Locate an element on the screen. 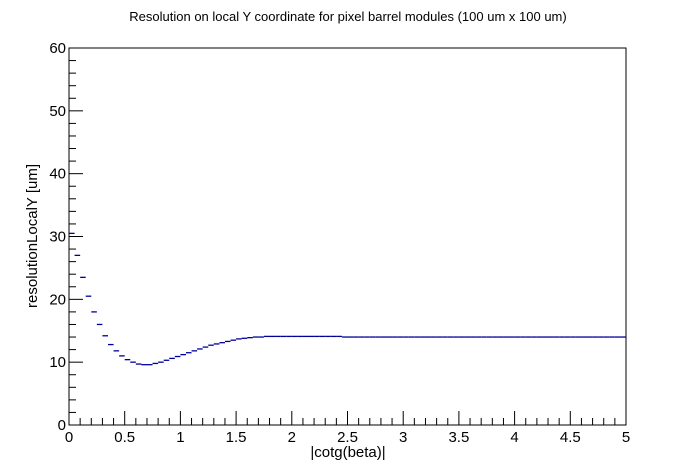 This screenshot has height=472, width=696. y-axis-title: resolutionLocalY [um] is located at coordinates (32, 236).